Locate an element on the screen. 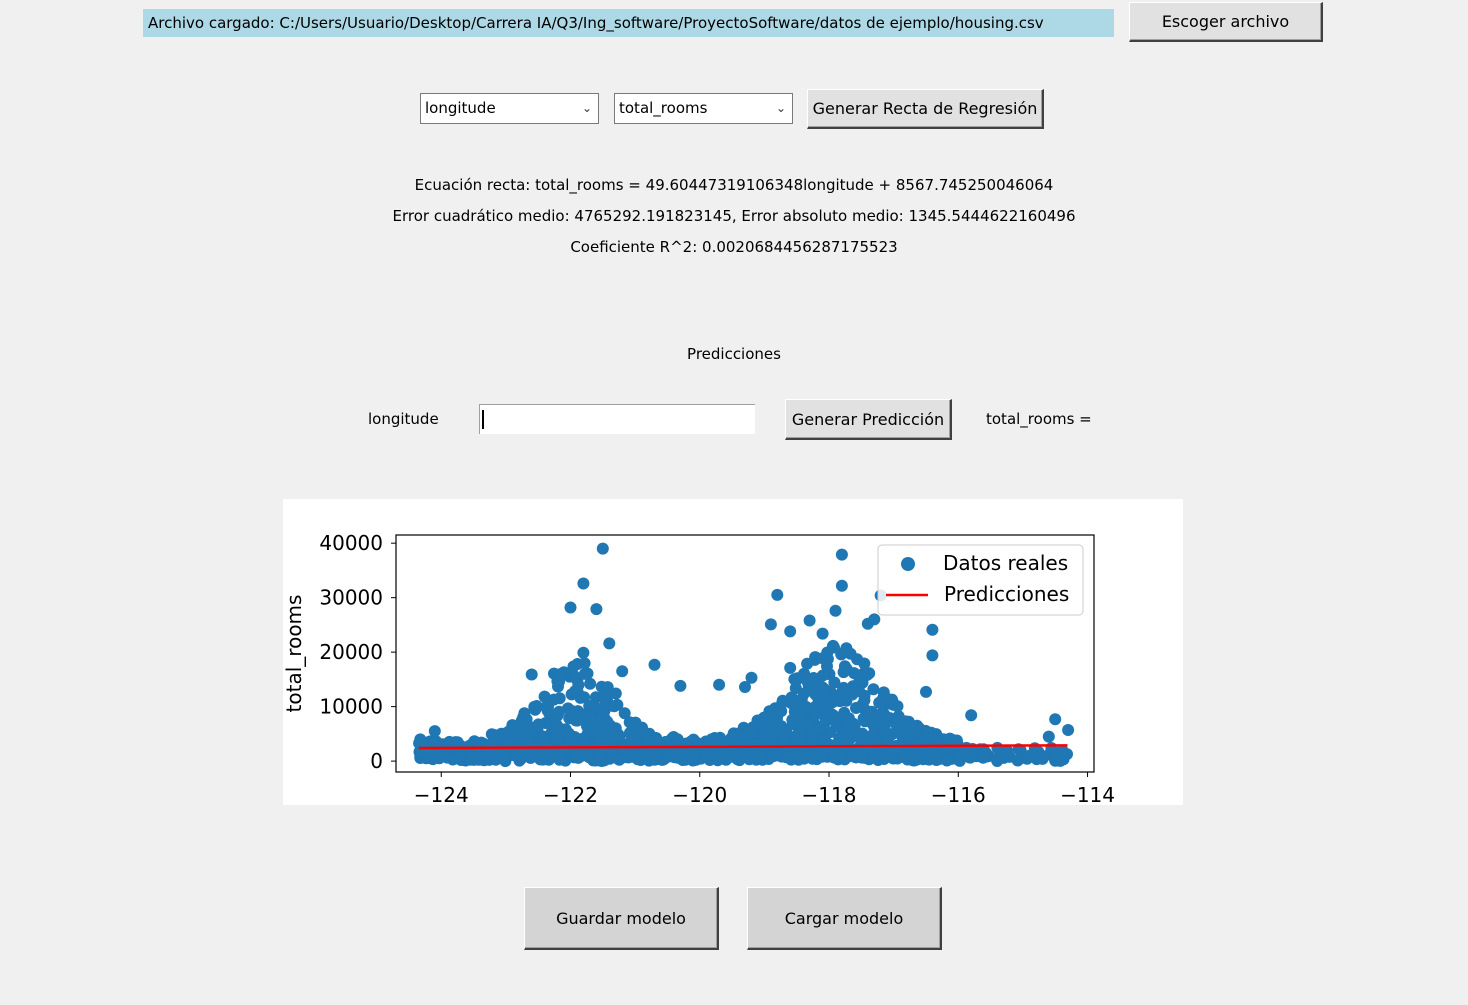 The width and height of the screenshot is (1468, 1005). choose-file-button: Escoger archivo is located at coordinates (1226, 22).